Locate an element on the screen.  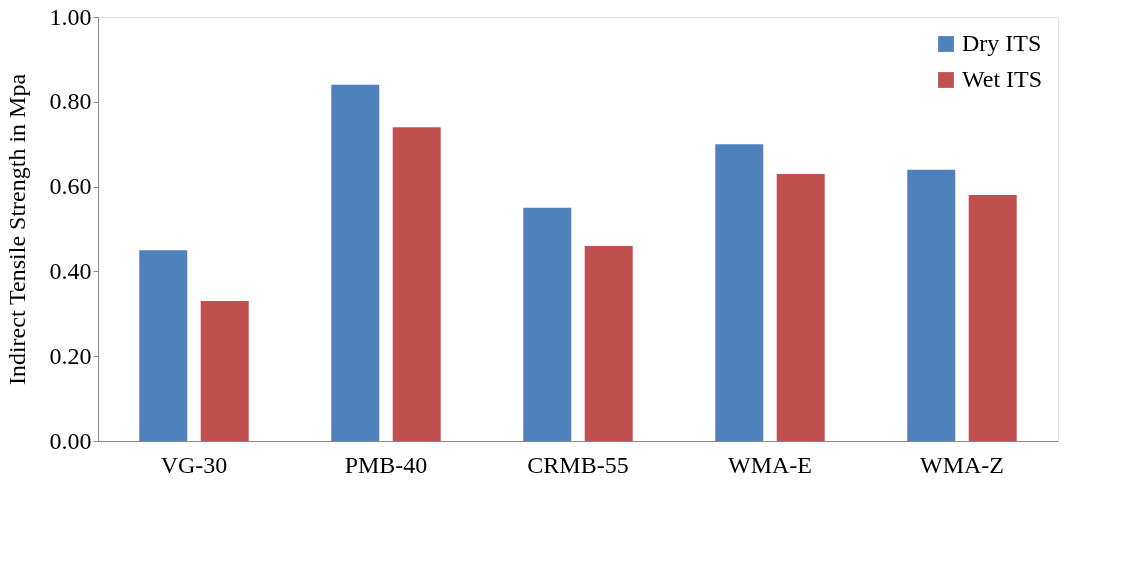
y-tick-label: 0.80 is located at coordinates (70, 101).